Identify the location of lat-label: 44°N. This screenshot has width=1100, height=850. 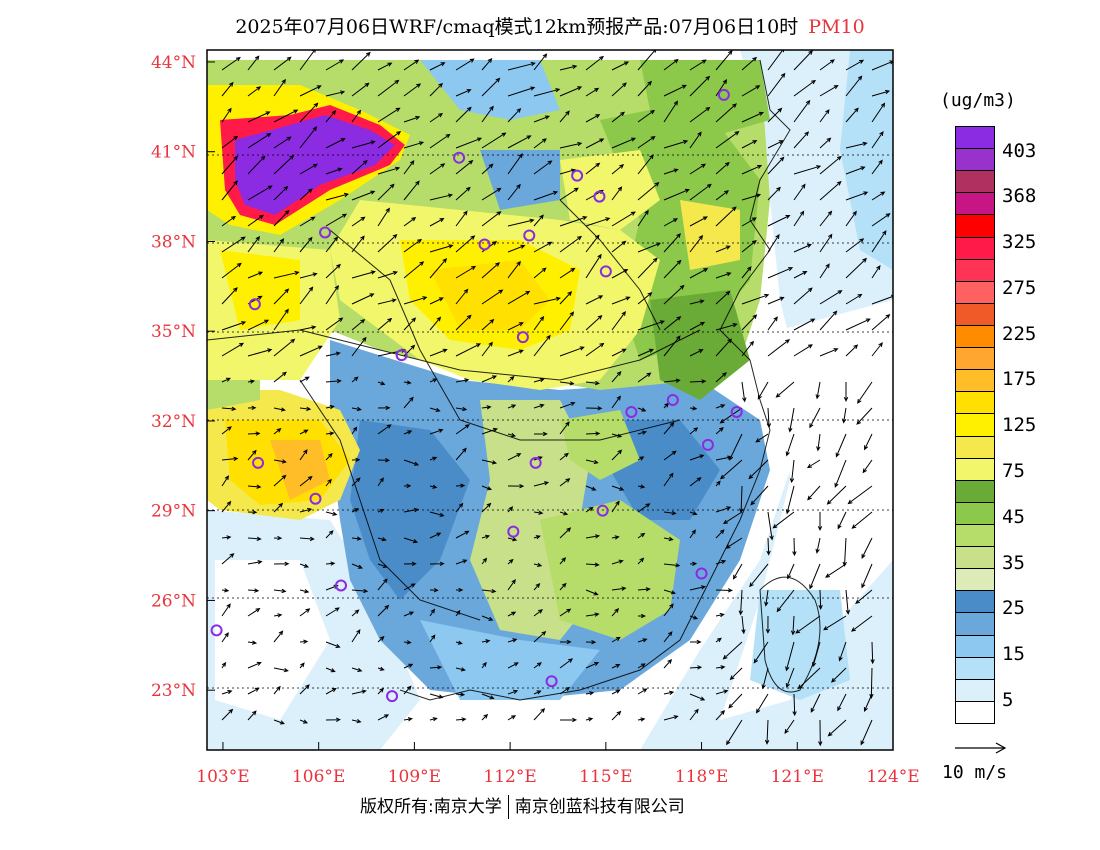
(173, 63).